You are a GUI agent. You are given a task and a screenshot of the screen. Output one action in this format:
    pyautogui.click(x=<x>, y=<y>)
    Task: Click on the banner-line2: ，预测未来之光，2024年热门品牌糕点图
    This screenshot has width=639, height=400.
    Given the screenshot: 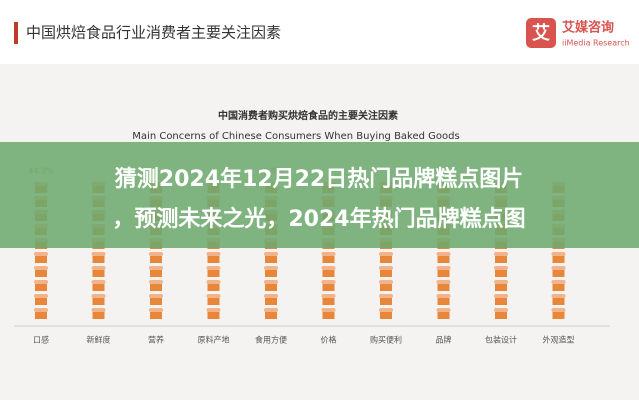 What is the action you would take?
    pyautogui.click(x=318, y=219)
    